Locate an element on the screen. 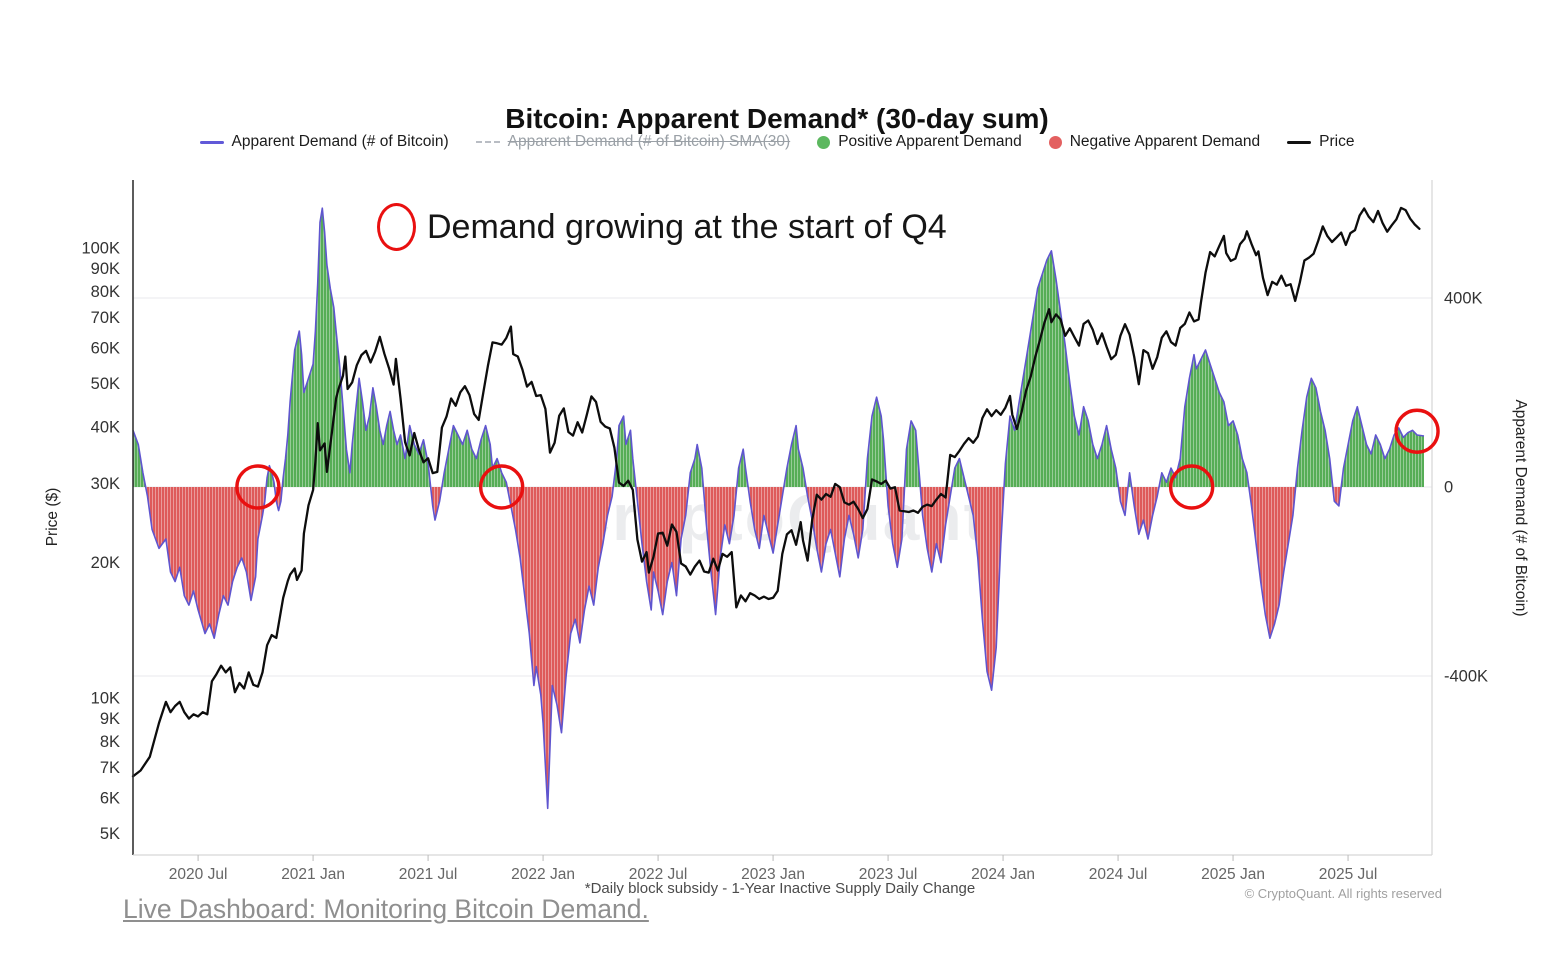 The width and height of the screenshot is (1554, 954). demand-line-swatch-icon is located at coordinates (211, 142).